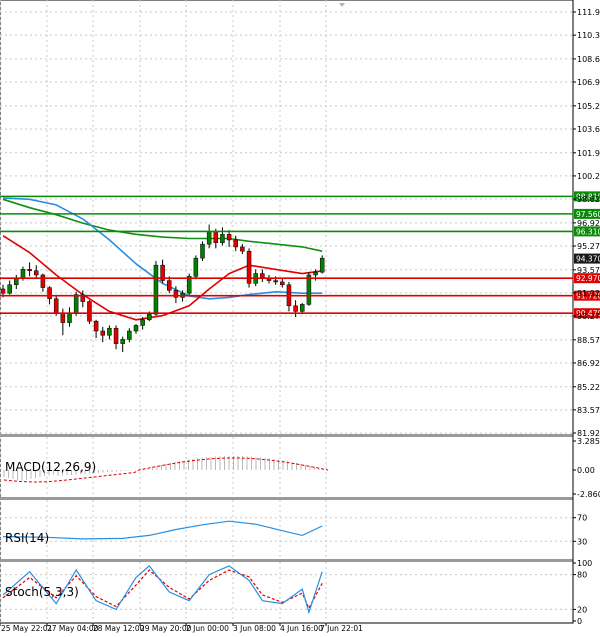  Describe the element at coordinates (588, 441) in the screenshot. I see `macd-tick-label: 3.2851` at that location.